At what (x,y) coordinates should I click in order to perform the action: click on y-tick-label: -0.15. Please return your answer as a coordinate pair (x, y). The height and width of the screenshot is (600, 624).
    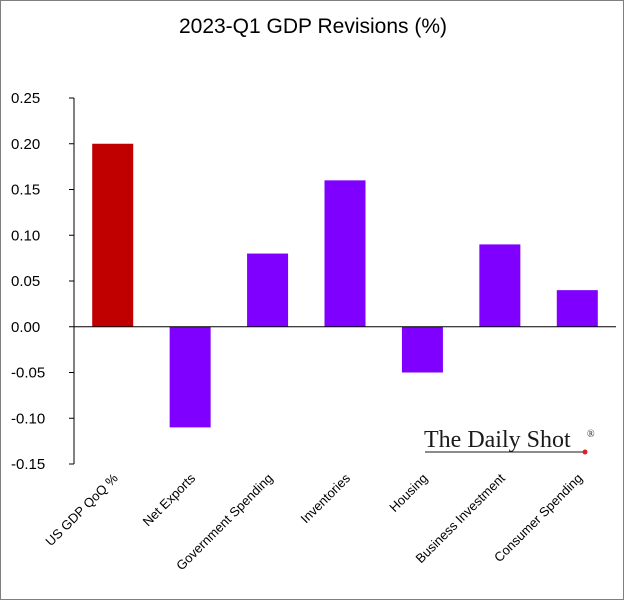
    Looking at the image, I should click on (28, 464).